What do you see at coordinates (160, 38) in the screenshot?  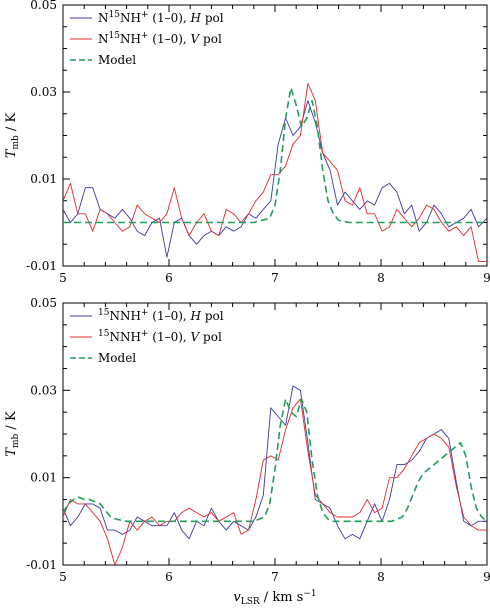 I see `legend-entry: N15NH+ (1–0), V pol` at bounding box center [160, 38].